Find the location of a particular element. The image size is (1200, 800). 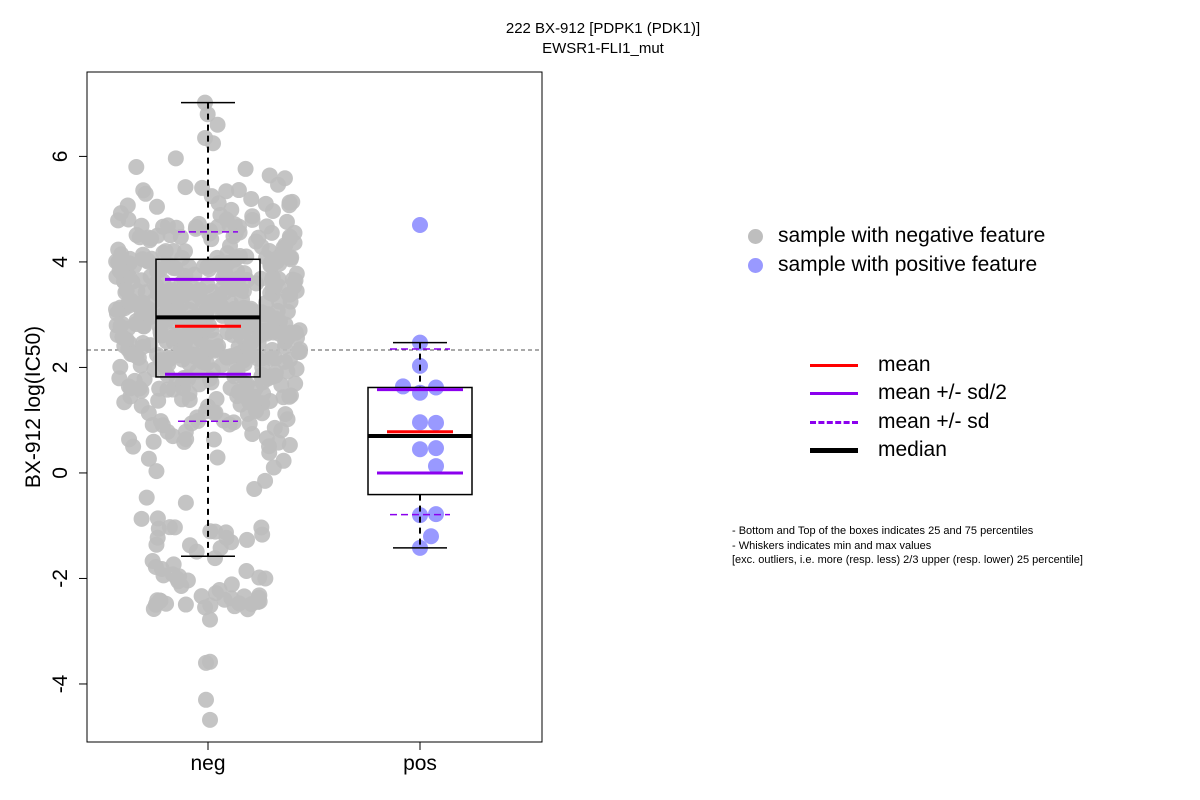

y-tick-label: 4 is located at coordinates (60, 262).